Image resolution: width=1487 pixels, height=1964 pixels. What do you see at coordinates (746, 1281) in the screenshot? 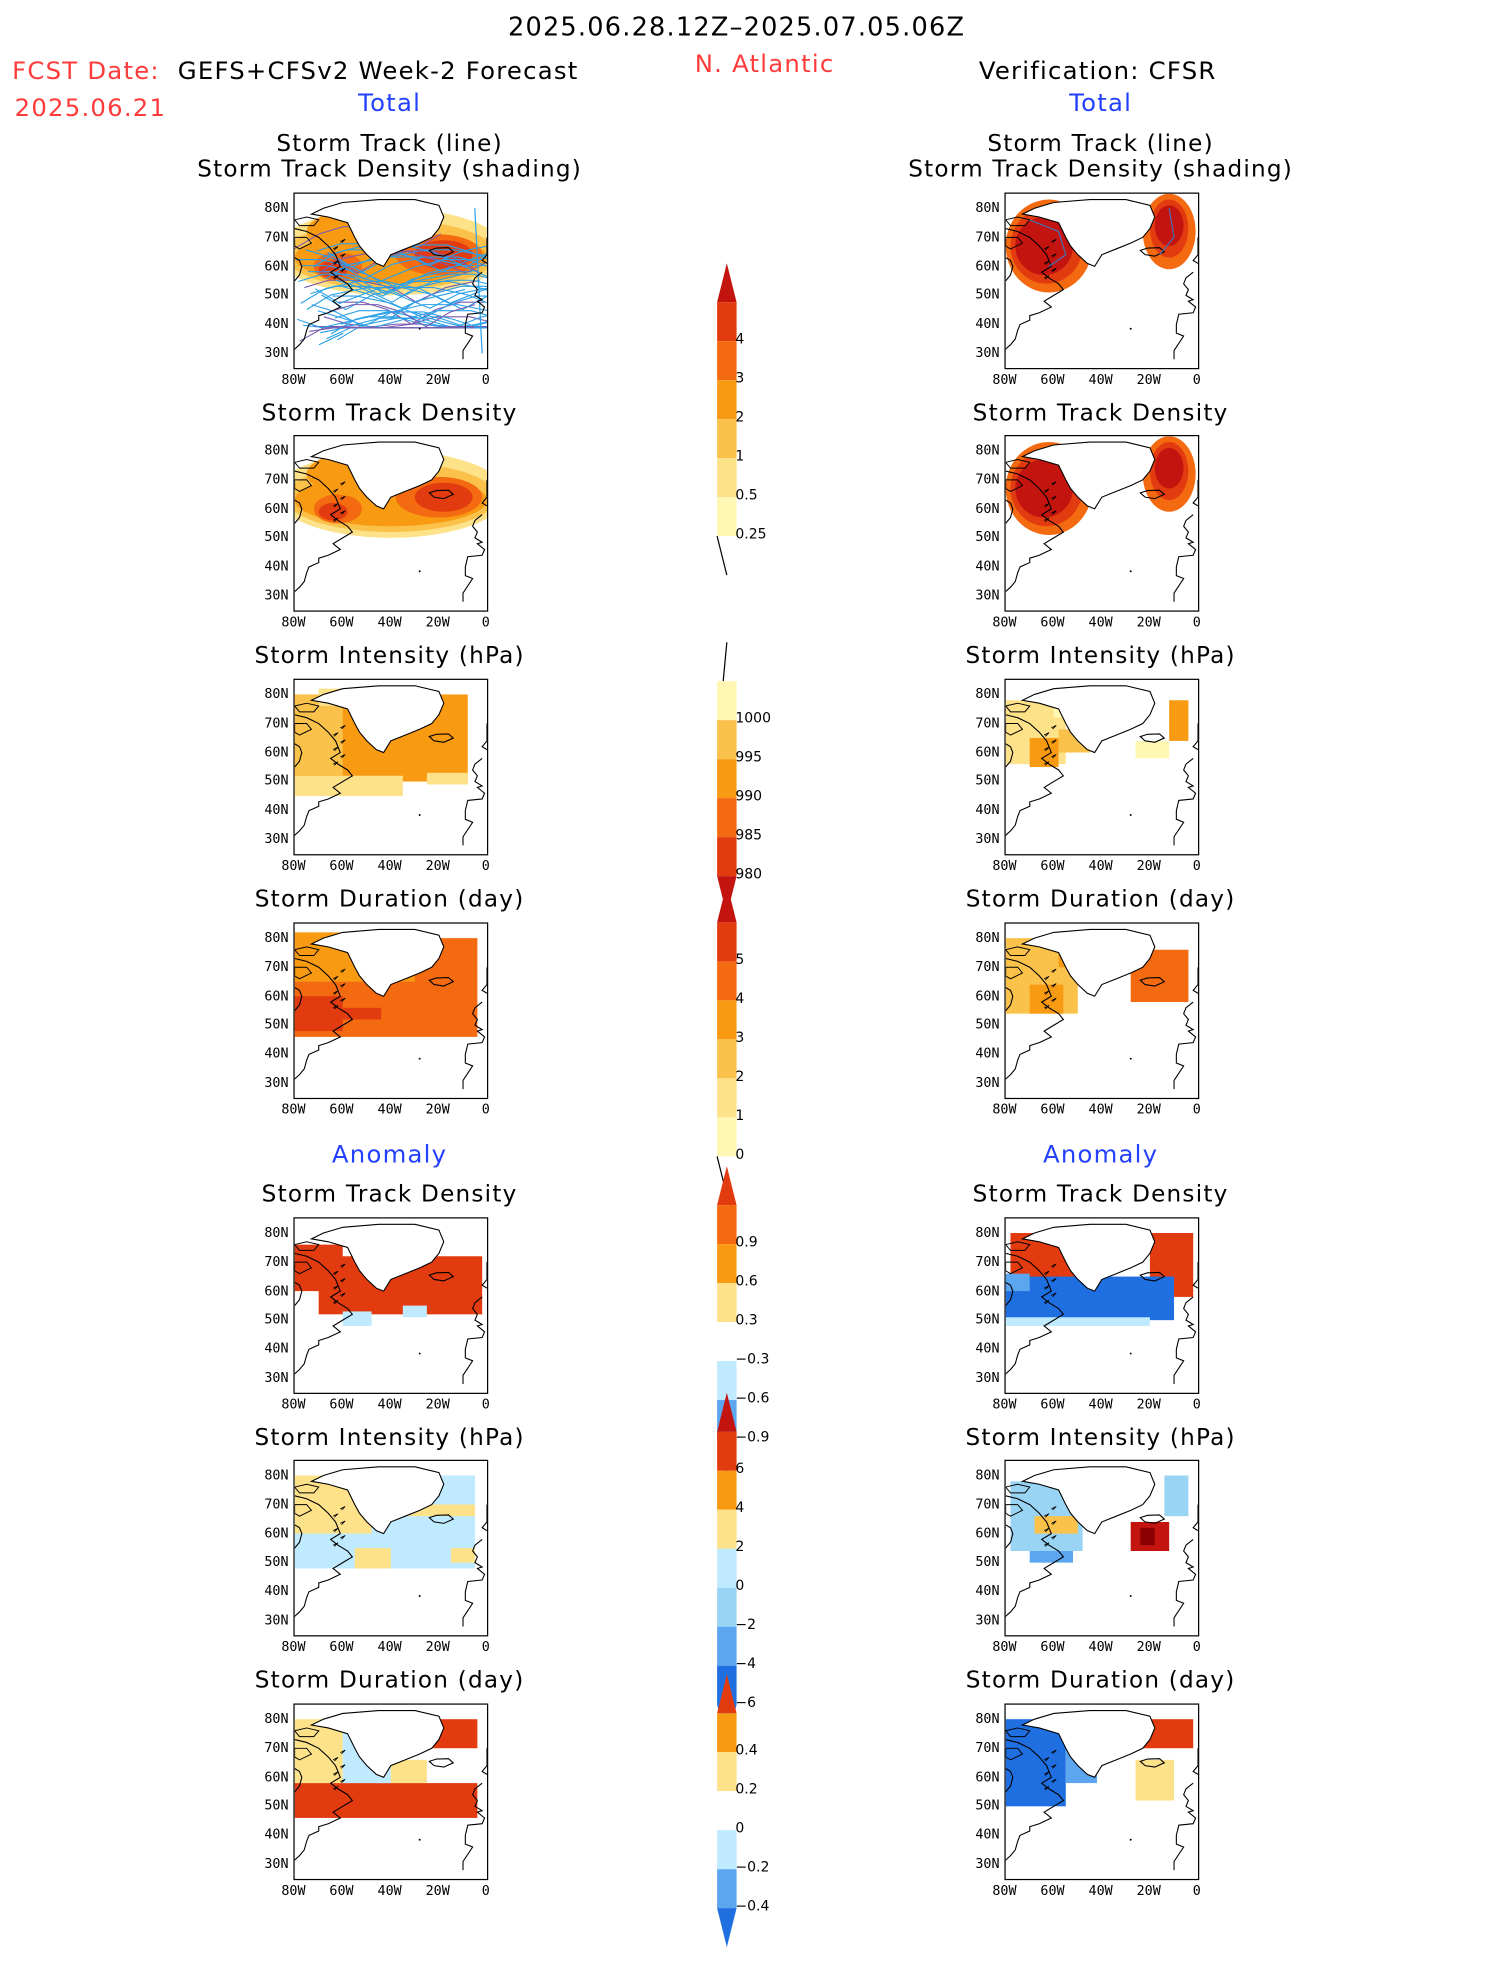
I see `colorbar-level-label: 0.6` at bounding box center [746, 1281].